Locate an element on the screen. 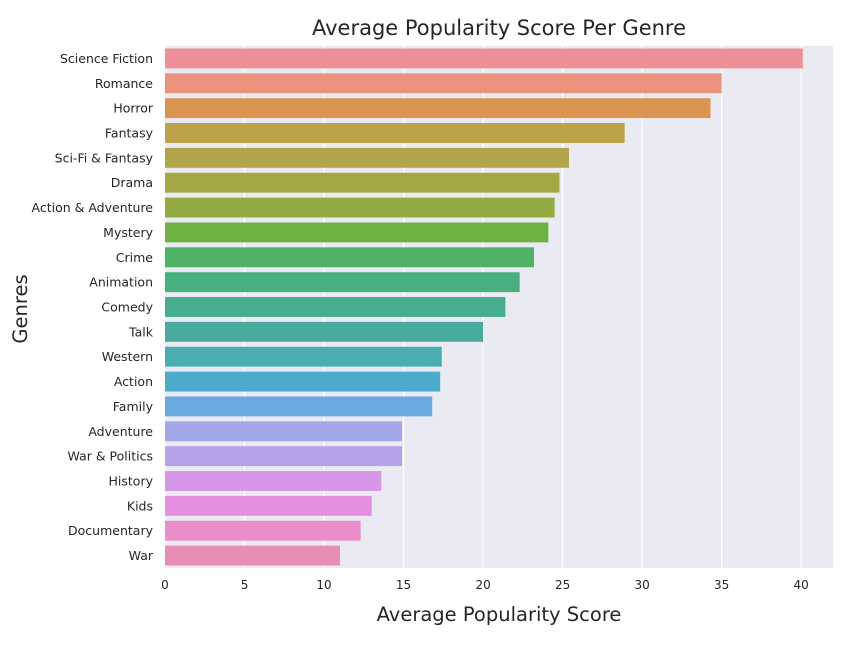  y-tick-label-8: Crime is located at coordinates (135, 257).